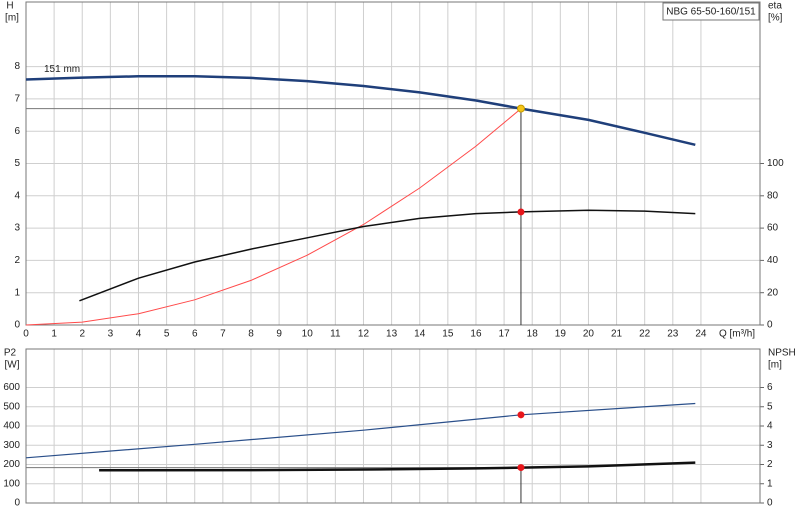 Image resolution: width=800 pixels, height=520 pixels. Describe the element at coordinates (11, 445) in the screenshot. I see `y-tick-label: 300` at that location.